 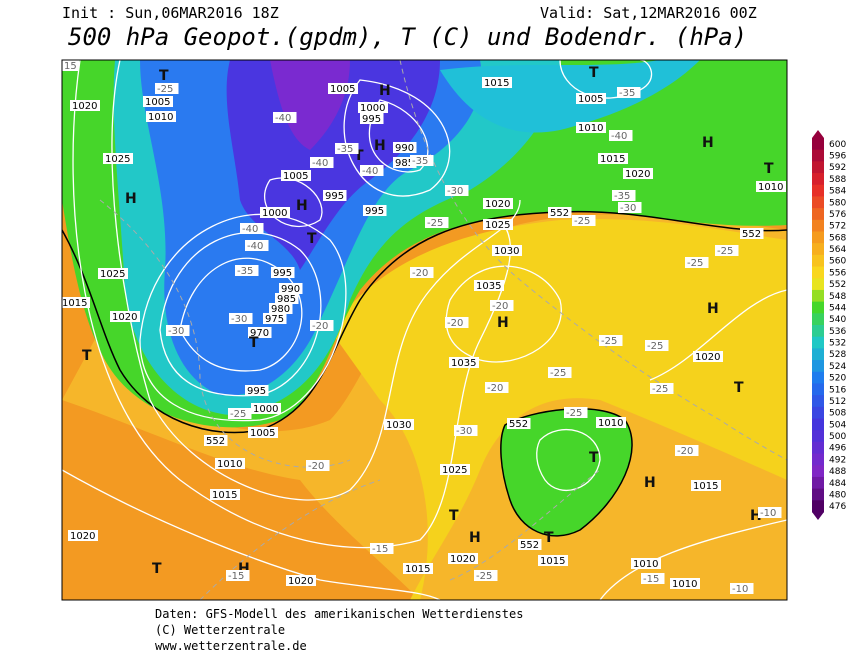 What do you see at coordinates (837, 402) in the screenshot?
I see `colorbar-label: 512` at bounding box center [837, 402].